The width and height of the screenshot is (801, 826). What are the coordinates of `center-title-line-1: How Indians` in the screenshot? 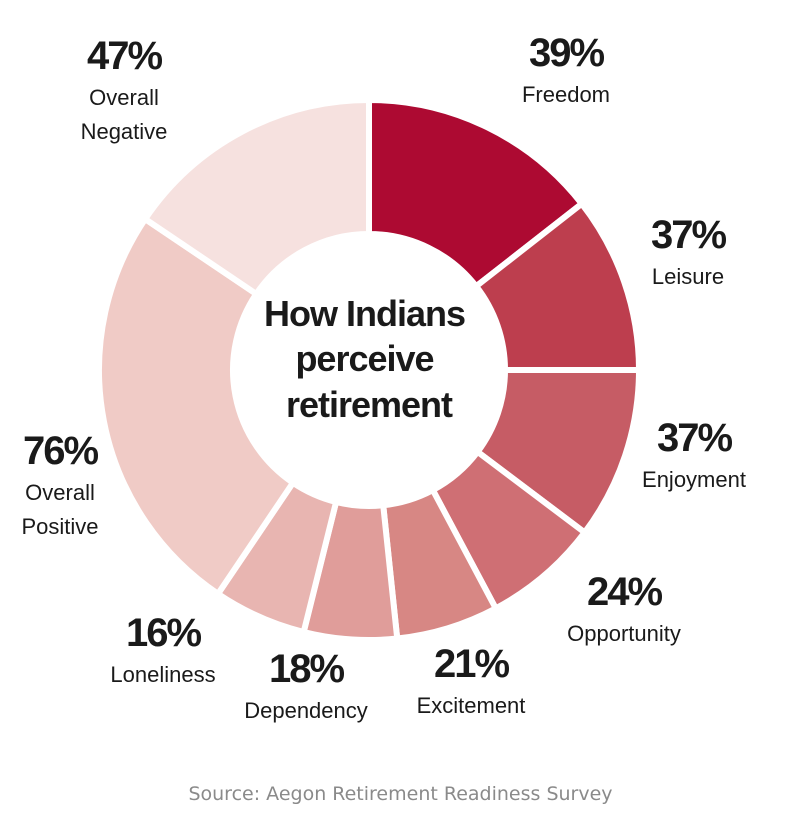 It's located at (364, 313).